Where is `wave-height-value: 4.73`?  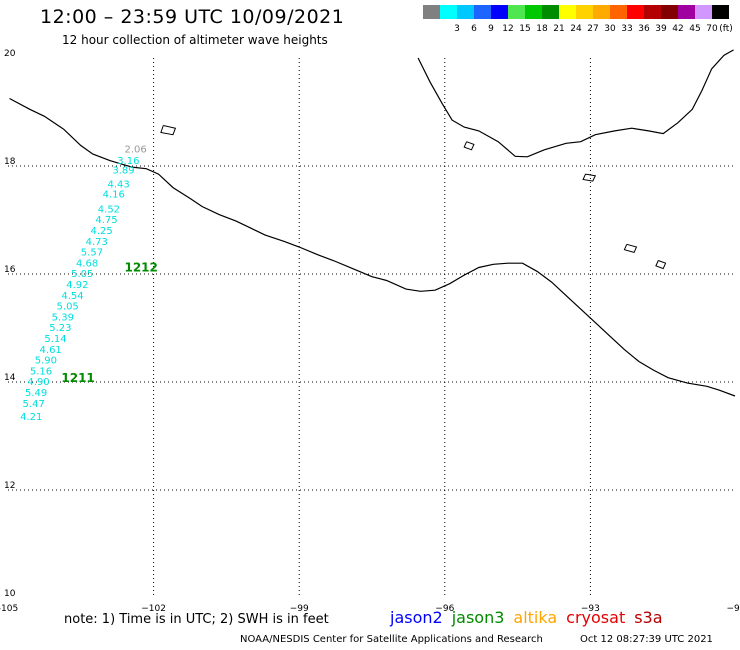 wave-height-value: 4.73 is located at coordinates (97, 242).